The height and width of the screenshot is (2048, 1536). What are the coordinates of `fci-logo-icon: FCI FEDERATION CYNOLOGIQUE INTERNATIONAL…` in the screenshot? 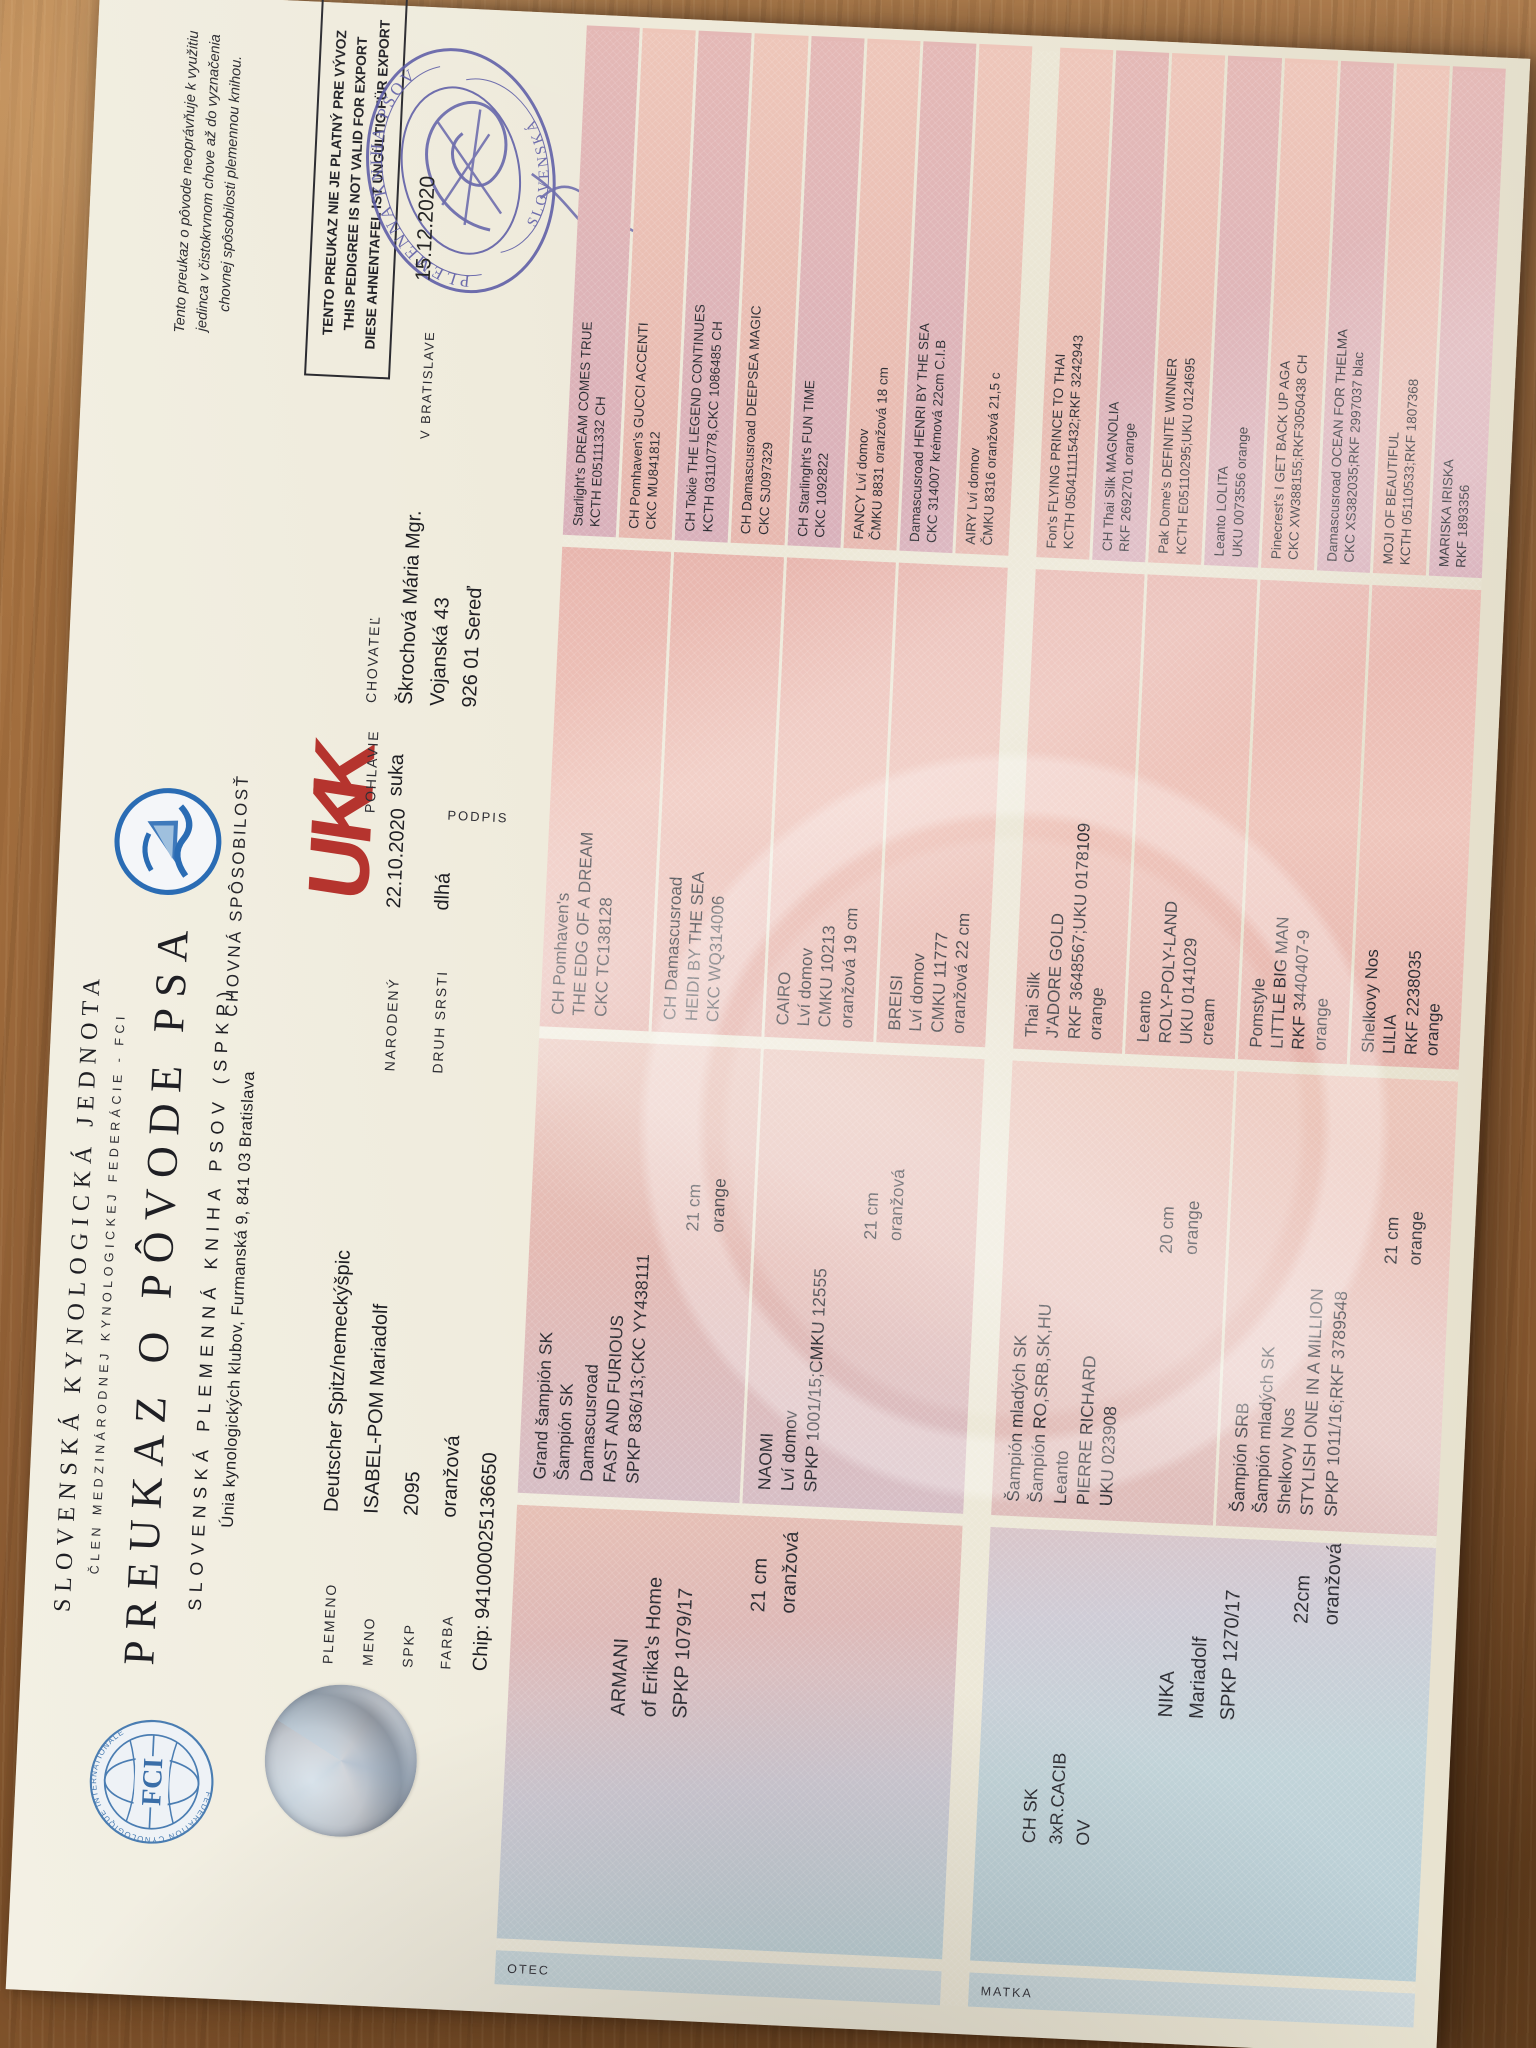 It's located at (151, 1783).